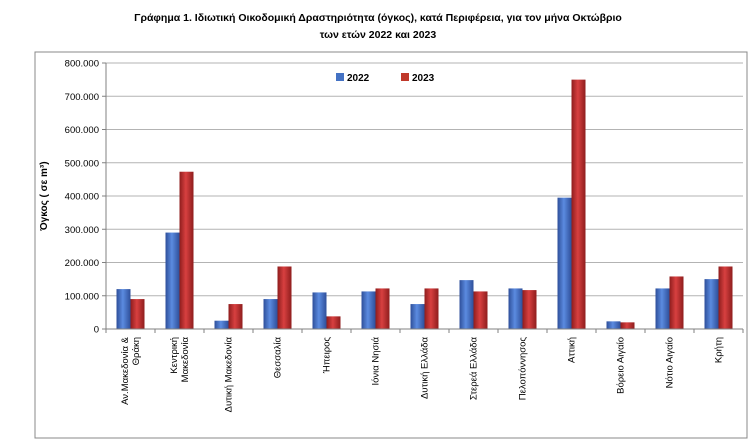  Describe the element at coordinates (82, 130) in the screenshot. I see `y-tick-label: 600.000` at that location.